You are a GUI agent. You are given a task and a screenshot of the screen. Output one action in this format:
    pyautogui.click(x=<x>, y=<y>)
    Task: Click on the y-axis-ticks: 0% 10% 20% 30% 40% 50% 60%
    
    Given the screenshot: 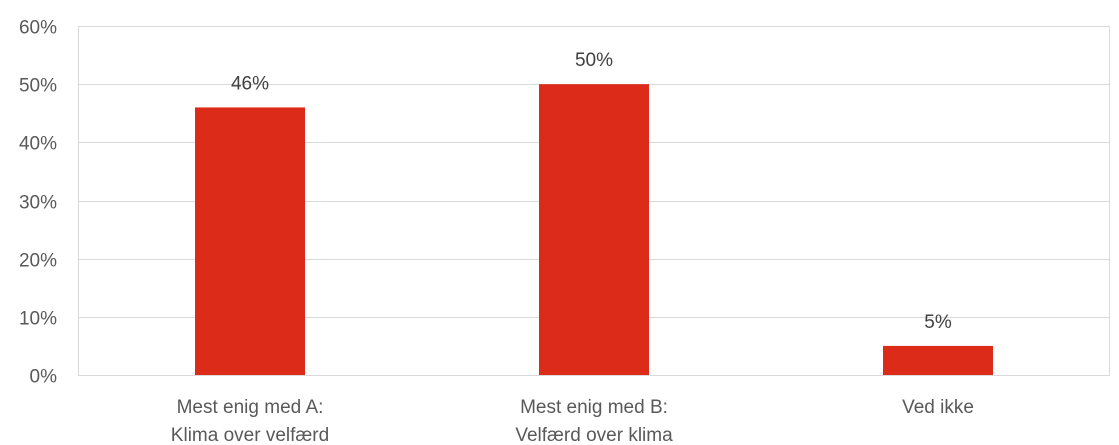 What is the action you would take?
    pyautogui.click(x=38, y=203)
    